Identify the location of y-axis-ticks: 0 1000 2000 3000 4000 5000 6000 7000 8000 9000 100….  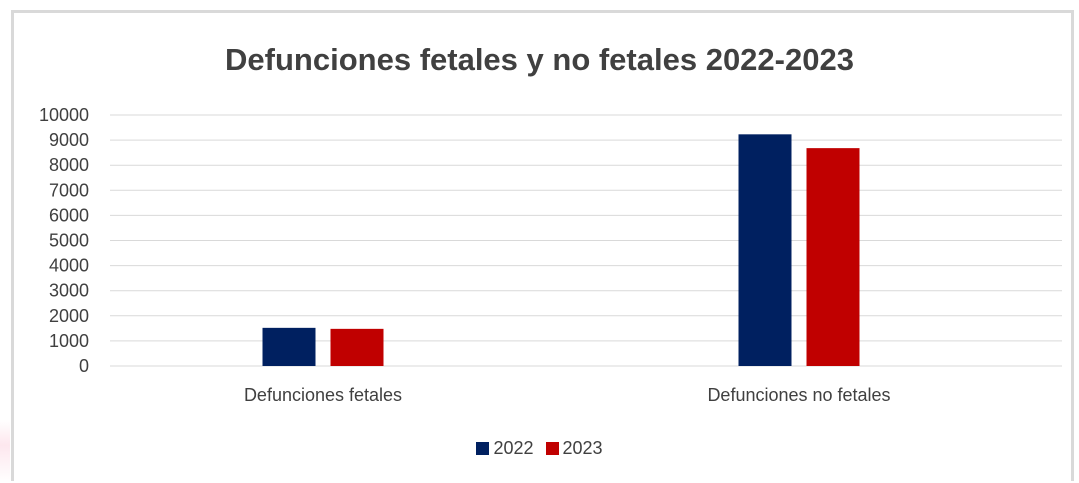
(64, 240).